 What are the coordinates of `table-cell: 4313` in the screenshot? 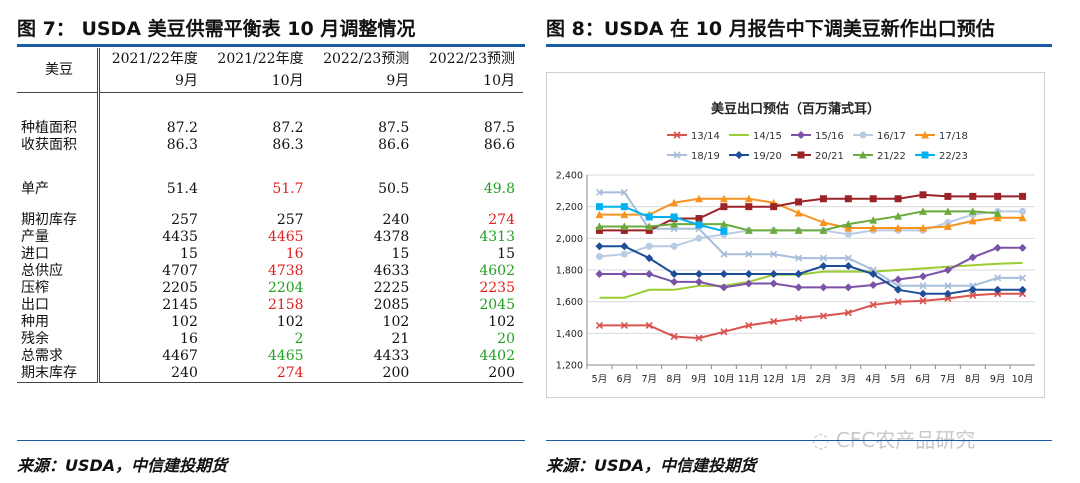 It's located at (497, 237).